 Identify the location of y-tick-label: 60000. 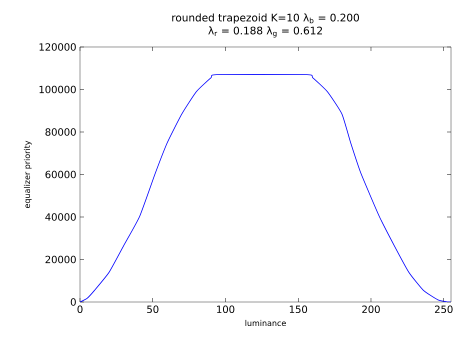
(60, 174).